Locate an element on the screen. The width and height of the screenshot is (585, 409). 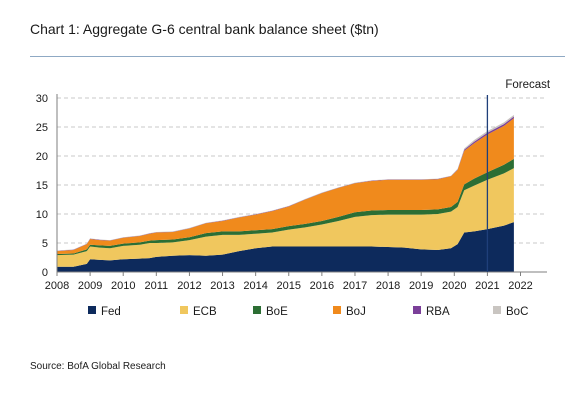
x-tick-label: 2008 is located at coordinates (57, 286).